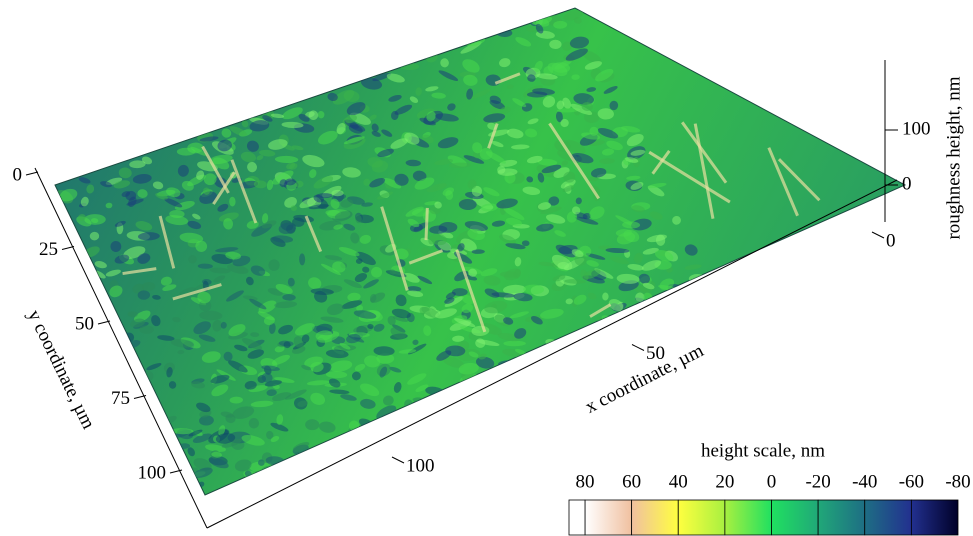  What do you see at coordinates (772, 481) in the screenshot?
I see `colorbar-tick-label: 0` at bounding box center [772, 481].